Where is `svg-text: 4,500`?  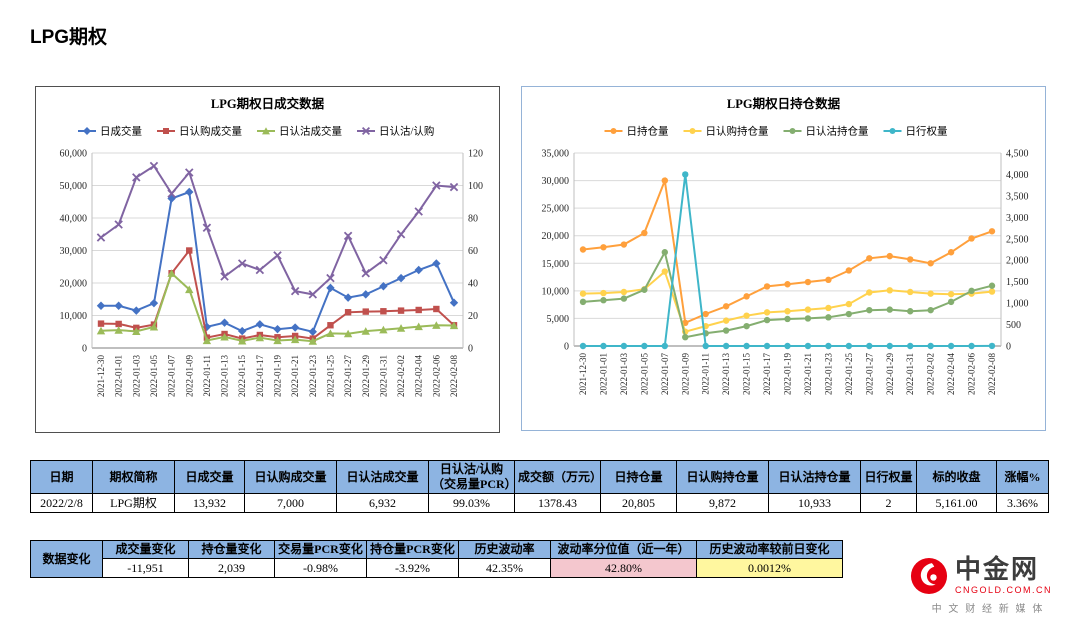 svg-text: 4,500 is located at coordinates (1017, 154).